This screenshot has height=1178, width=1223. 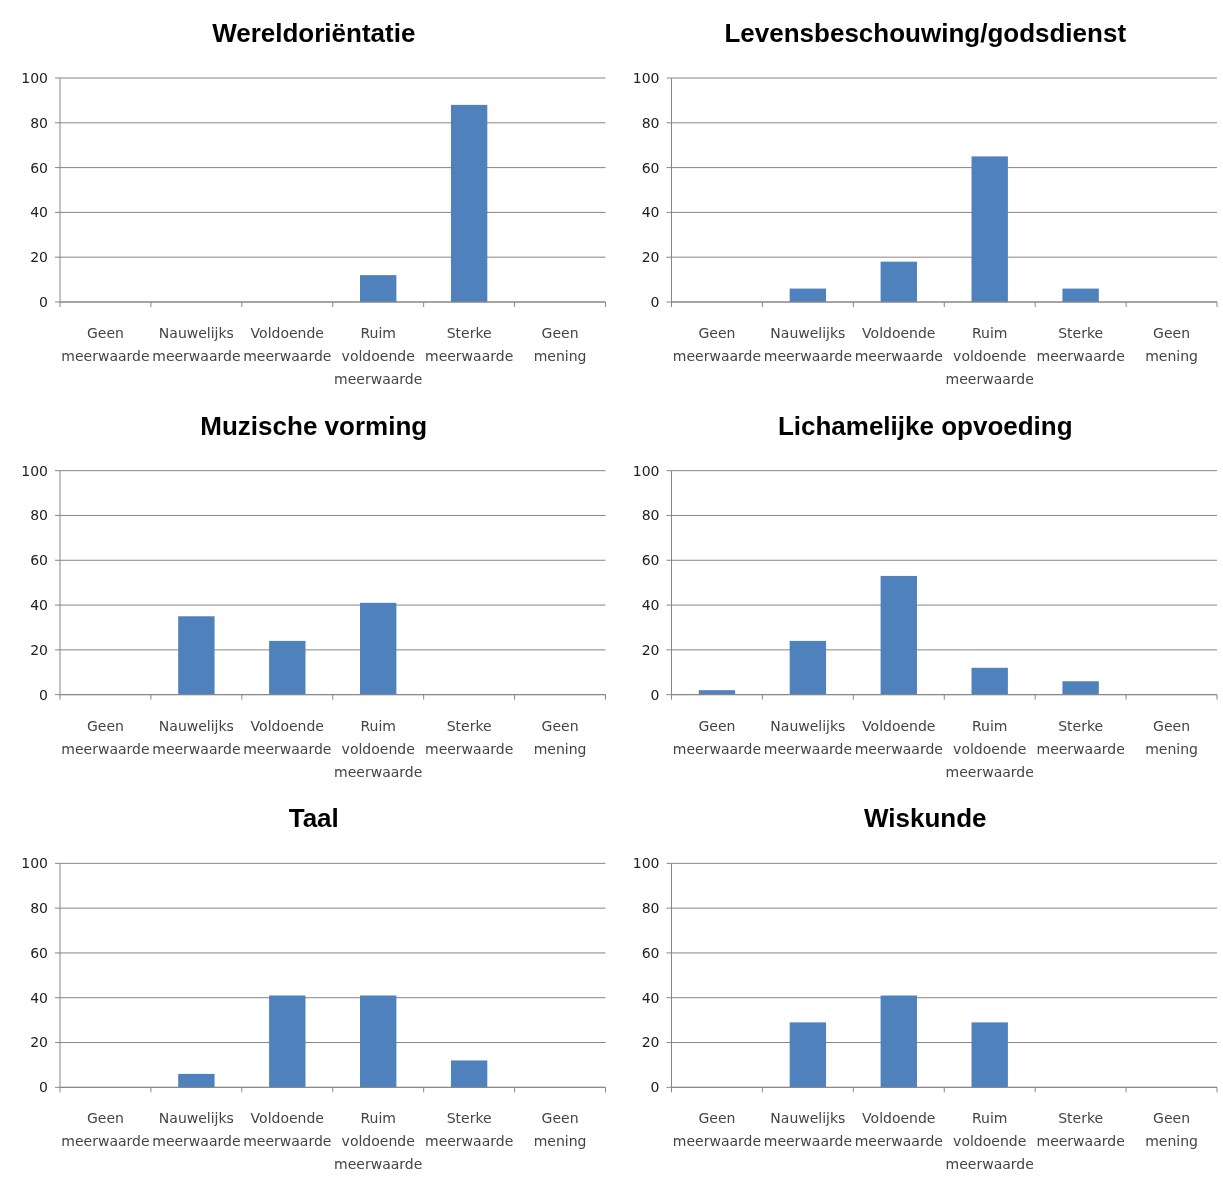 I want to click on chart-title: Wereldoriëntatie, so click(x=314, y=33).